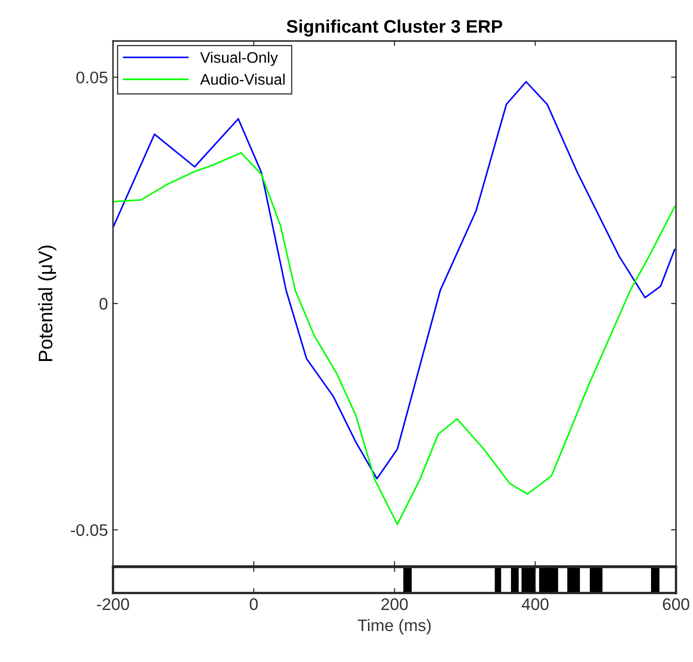  Describe the element at coordinates (89, 530) in the screenshot. I see `y-tick-label: -0.05` at that location.